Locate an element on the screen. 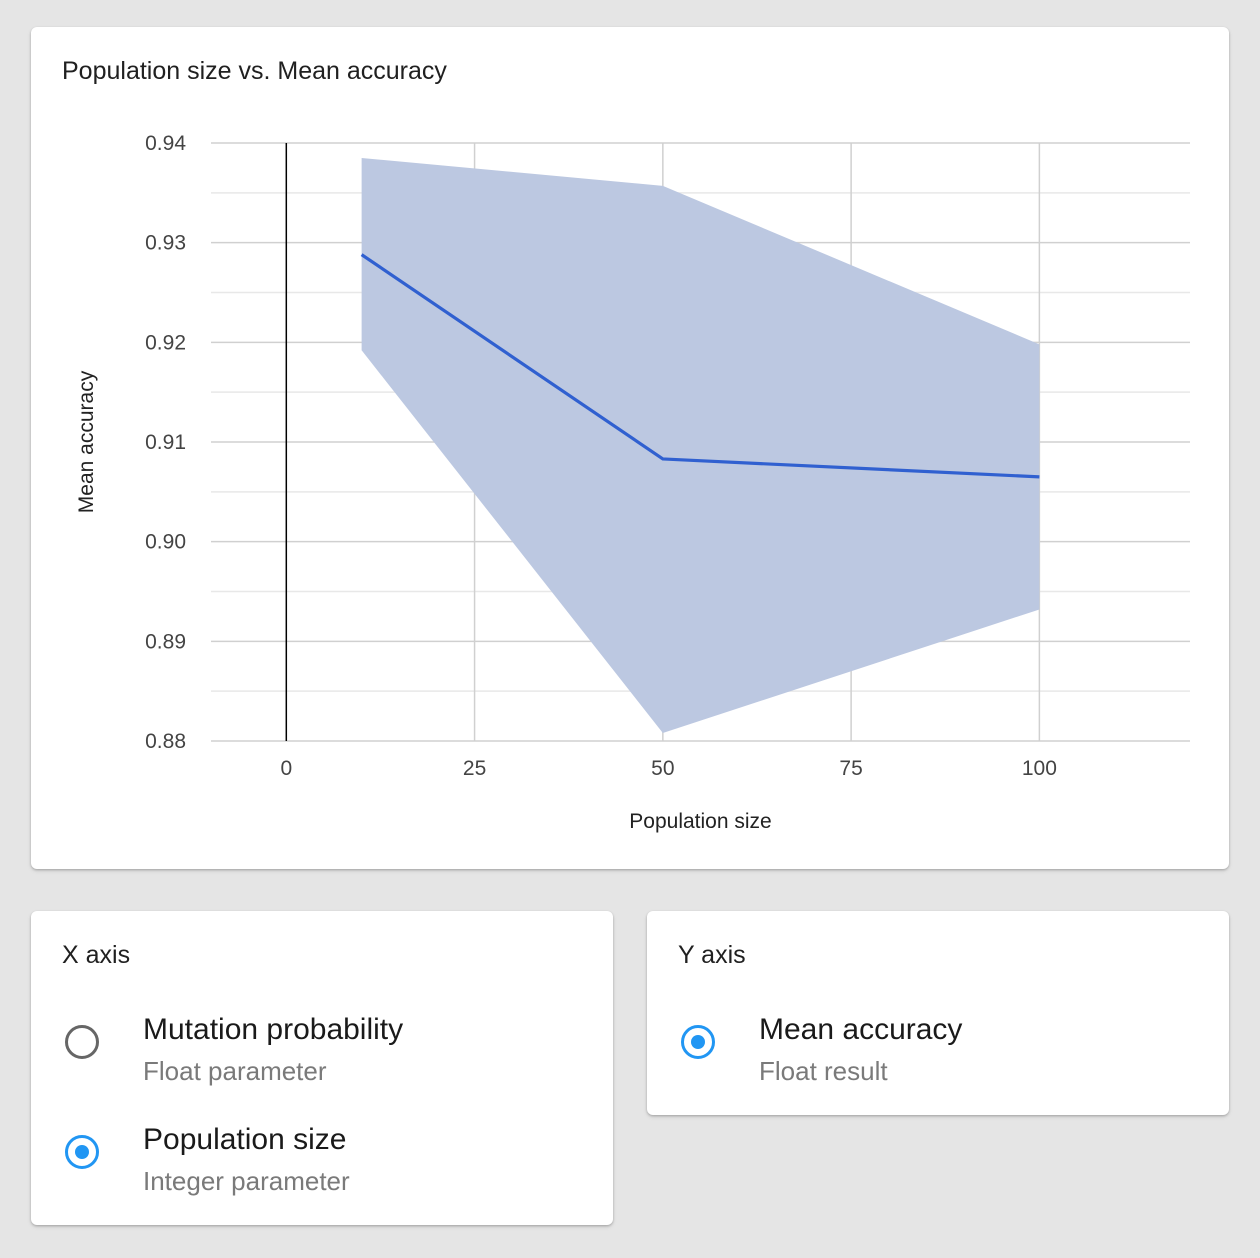  option-label: Mean accuracy is located at coordinates (861, 1029).